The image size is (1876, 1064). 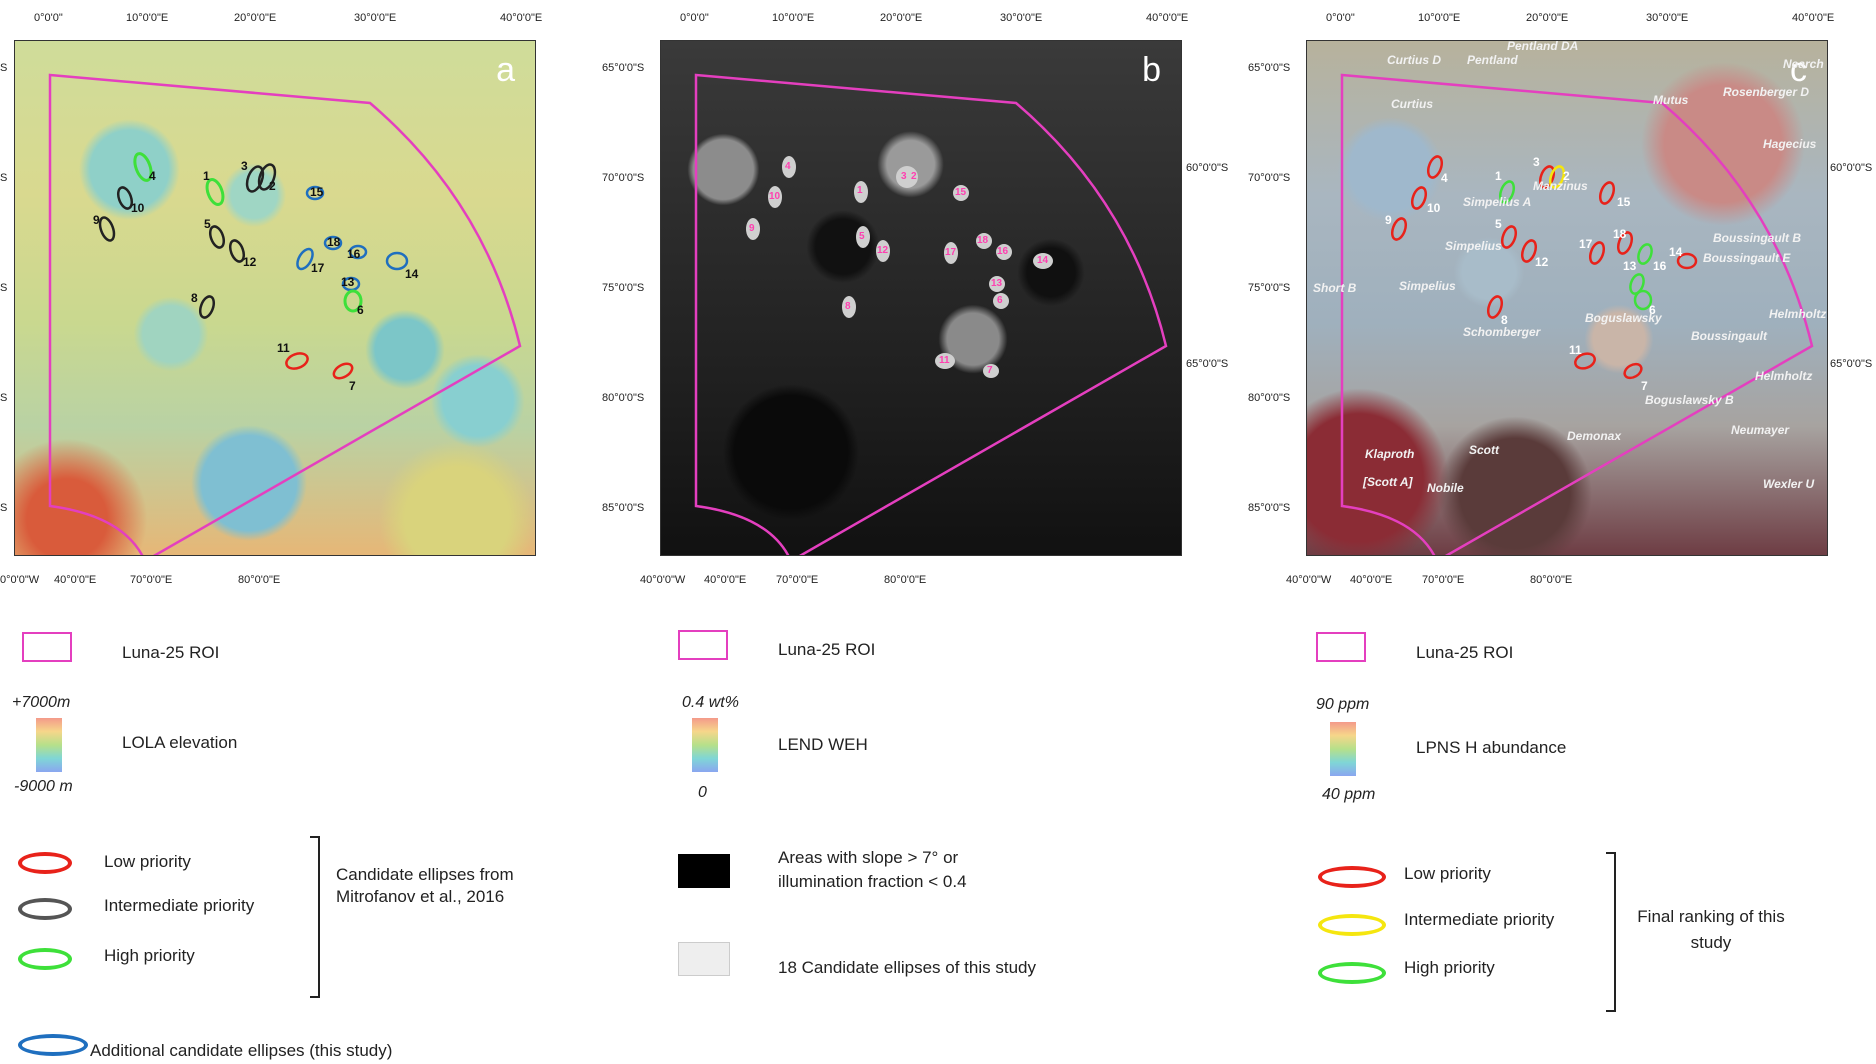 I want to click on ellipse-label: 9, so click(x=1388, y=220).